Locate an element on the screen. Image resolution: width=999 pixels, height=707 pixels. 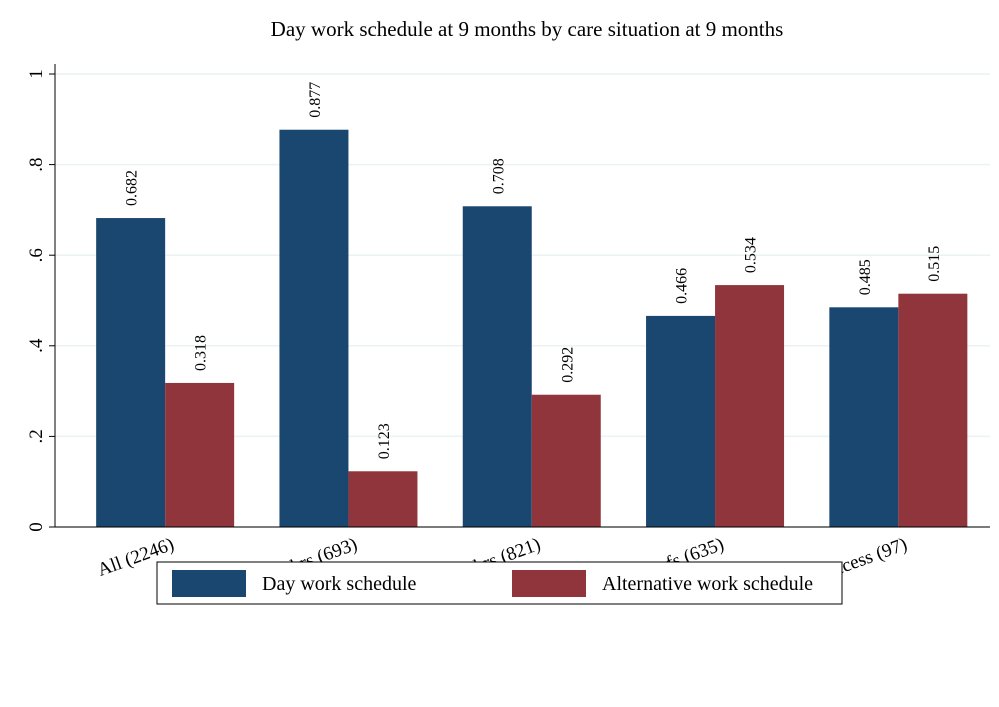
y-tick-label: 1 is located at coordinates (36, 74).